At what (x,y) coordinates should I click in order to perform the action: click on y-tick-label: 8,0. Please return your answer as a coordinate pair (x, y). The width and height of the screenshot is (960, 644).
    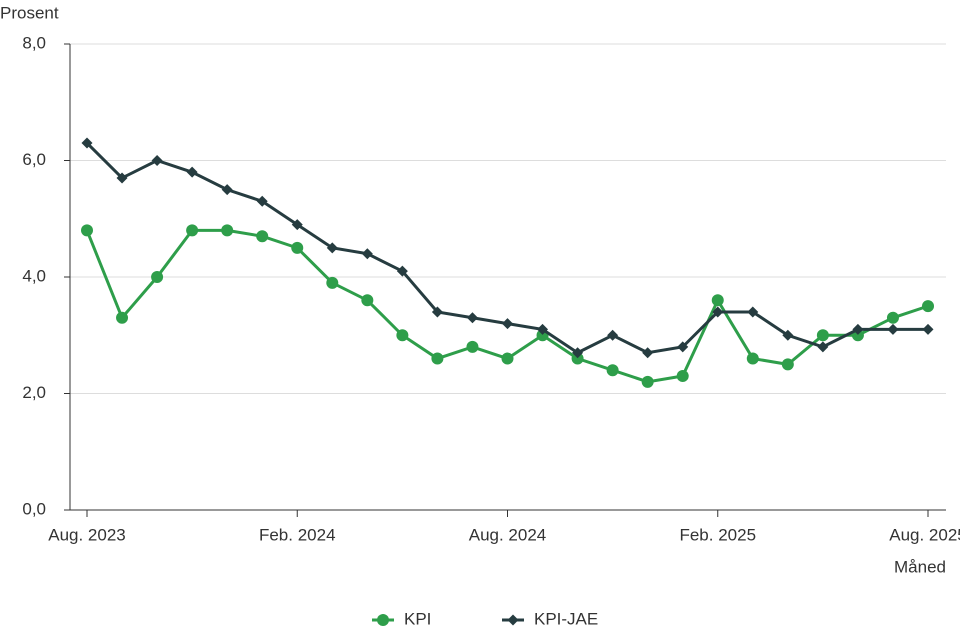
    Looking at the image, I should click on (34, 42).